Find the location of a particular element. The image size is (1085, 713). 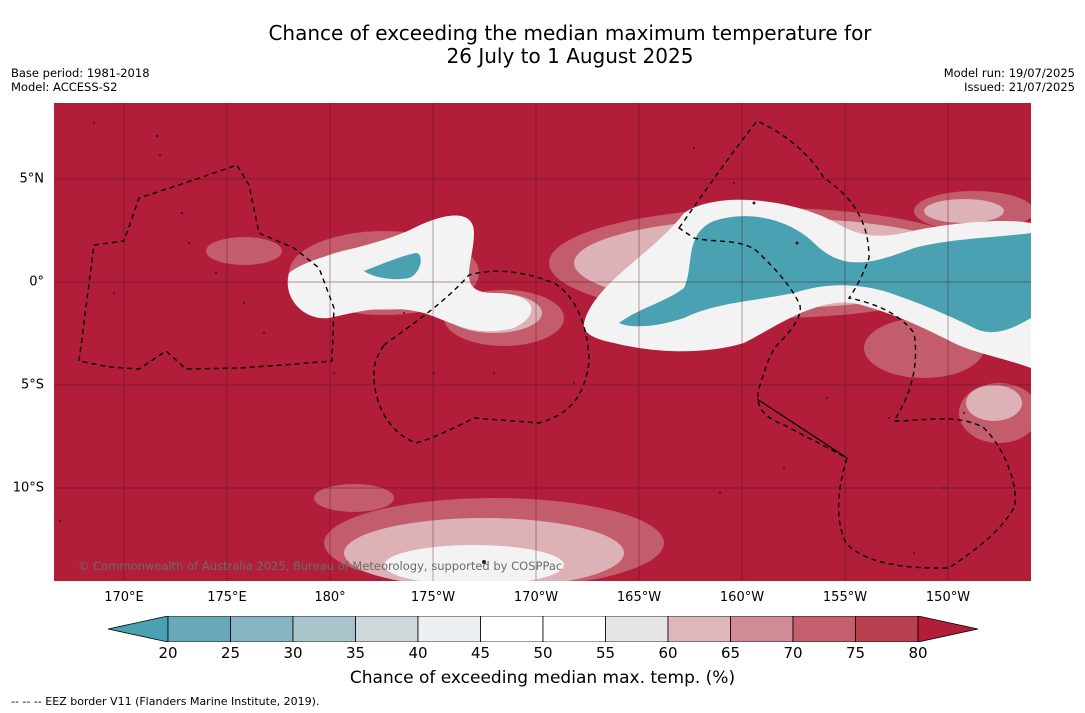

issued-date: Issued: 21/07/2025 is located at coordinates (1019, 87).